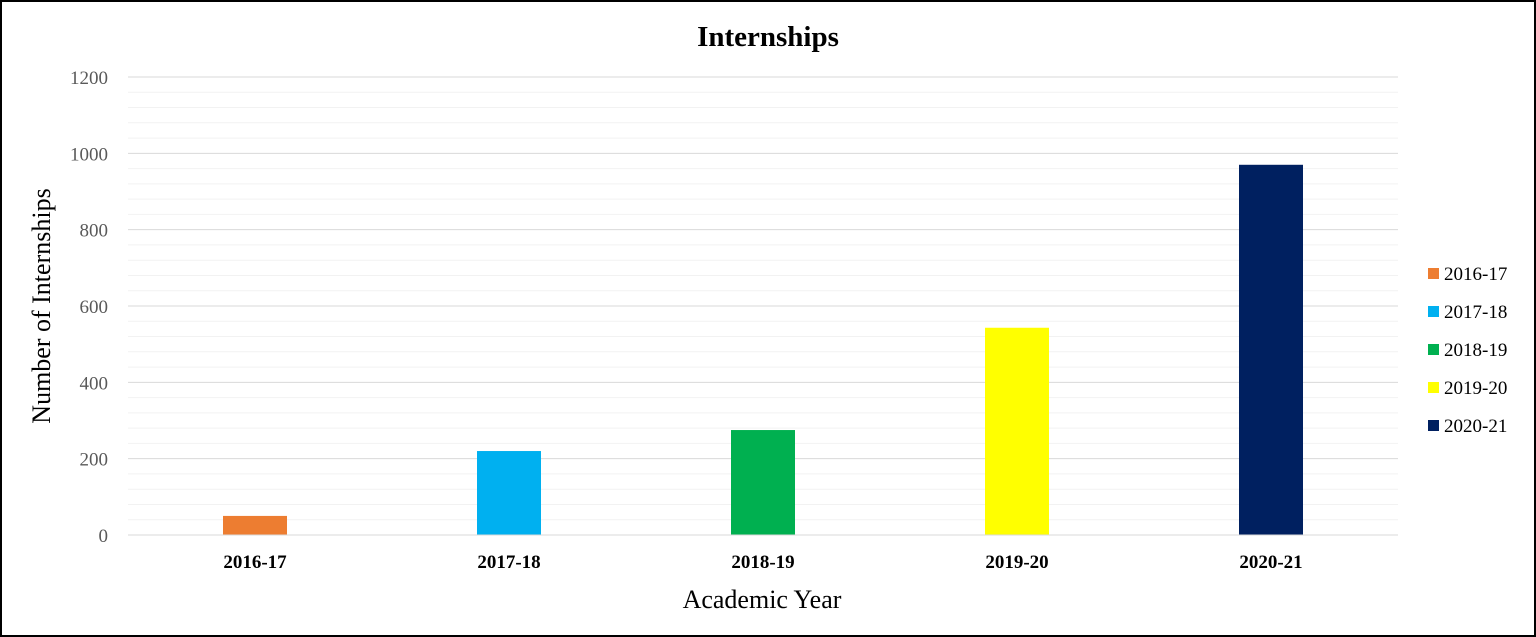 Image resolution: width=1536 pixels, height=637 pixels. Describe the element at coordinates (1475, 388) in the screenshot. I see `legend-label: 2019-20` at that location.